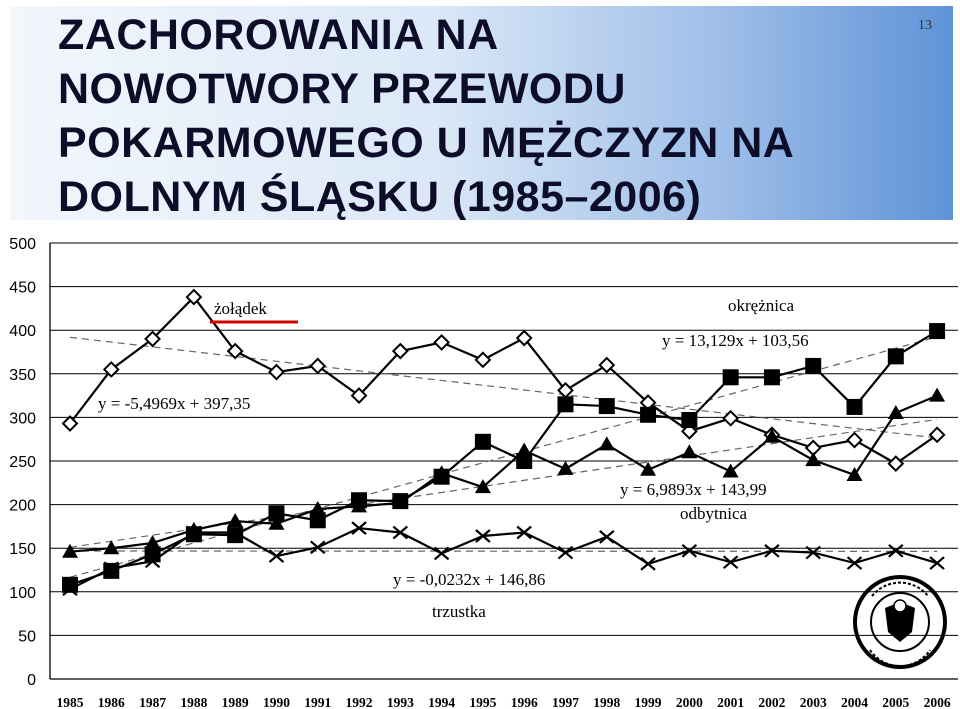  Describe the element at coordinates (174, 403) in the screenshot. I see `trend-equation-0: y = -5,4969x + 397,35` at that location.